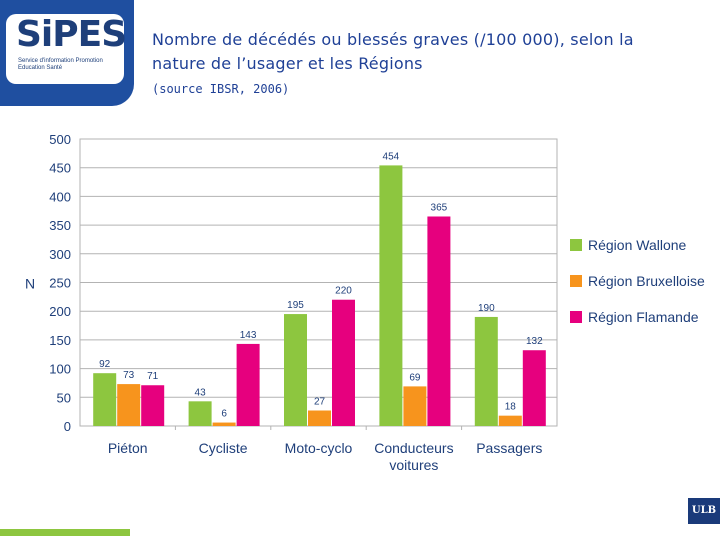 This screenshot has width=720, height=540. What do you see at coordinates (60, 139) in the screenshot?
I see `y-tick-label: 500` at bounding box center [60, 139].